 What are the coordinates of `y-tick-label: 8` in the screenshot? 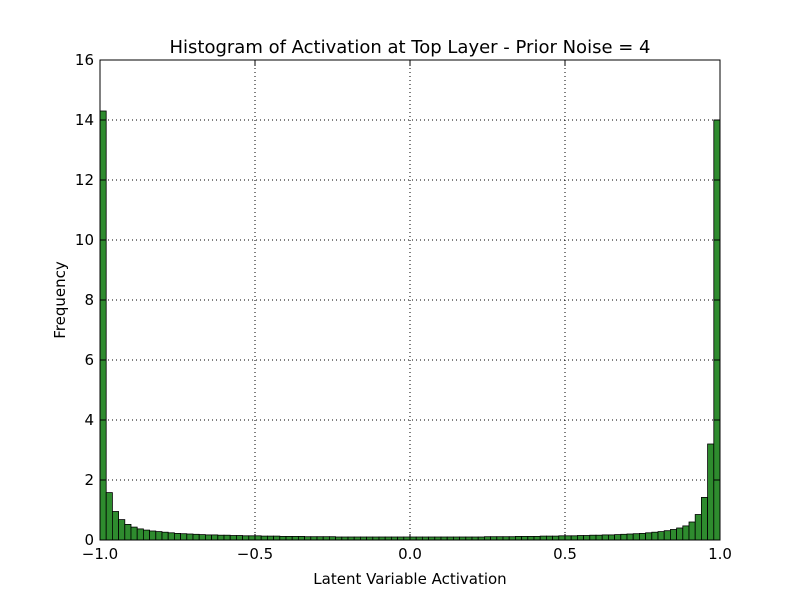 It's located at (89, 300).